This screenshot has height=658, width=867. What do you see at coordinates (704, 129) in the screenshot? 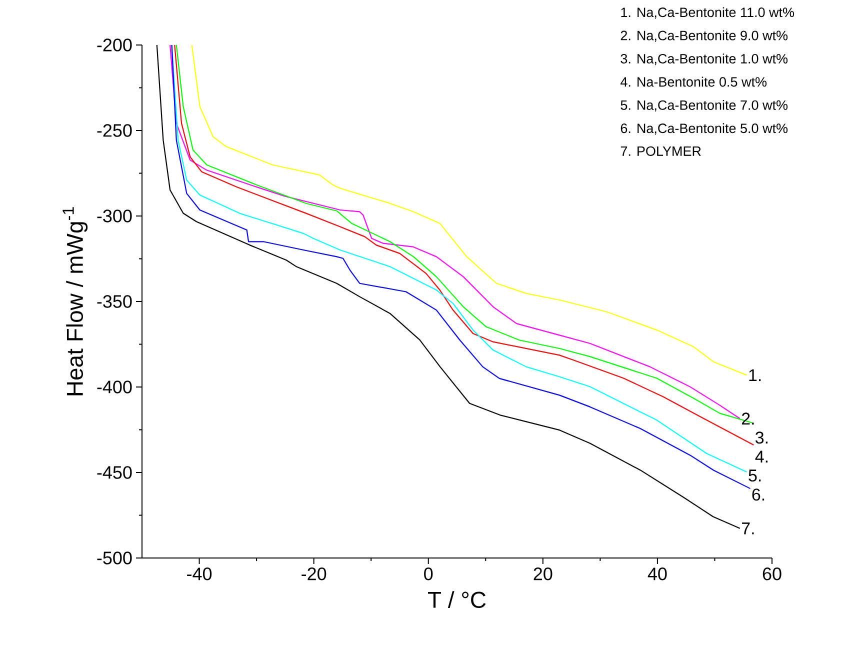
I see `annotation: 6. Na,Ca-Bentonite 5.0 wt%` at bounding box center [704, 129].